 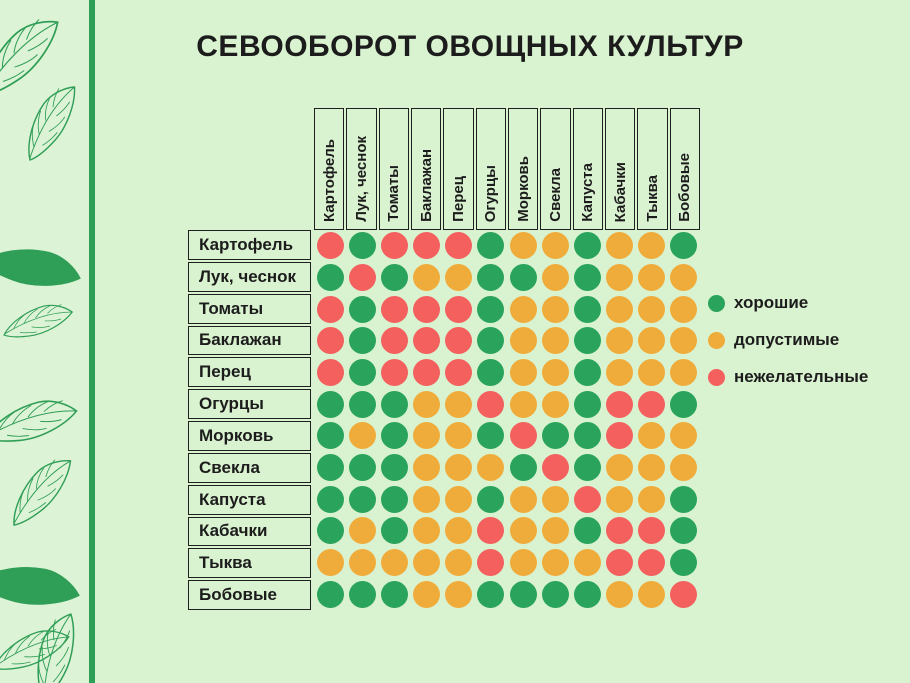 I want to click on decorative-leaf-border, so click(x=47, y=341).